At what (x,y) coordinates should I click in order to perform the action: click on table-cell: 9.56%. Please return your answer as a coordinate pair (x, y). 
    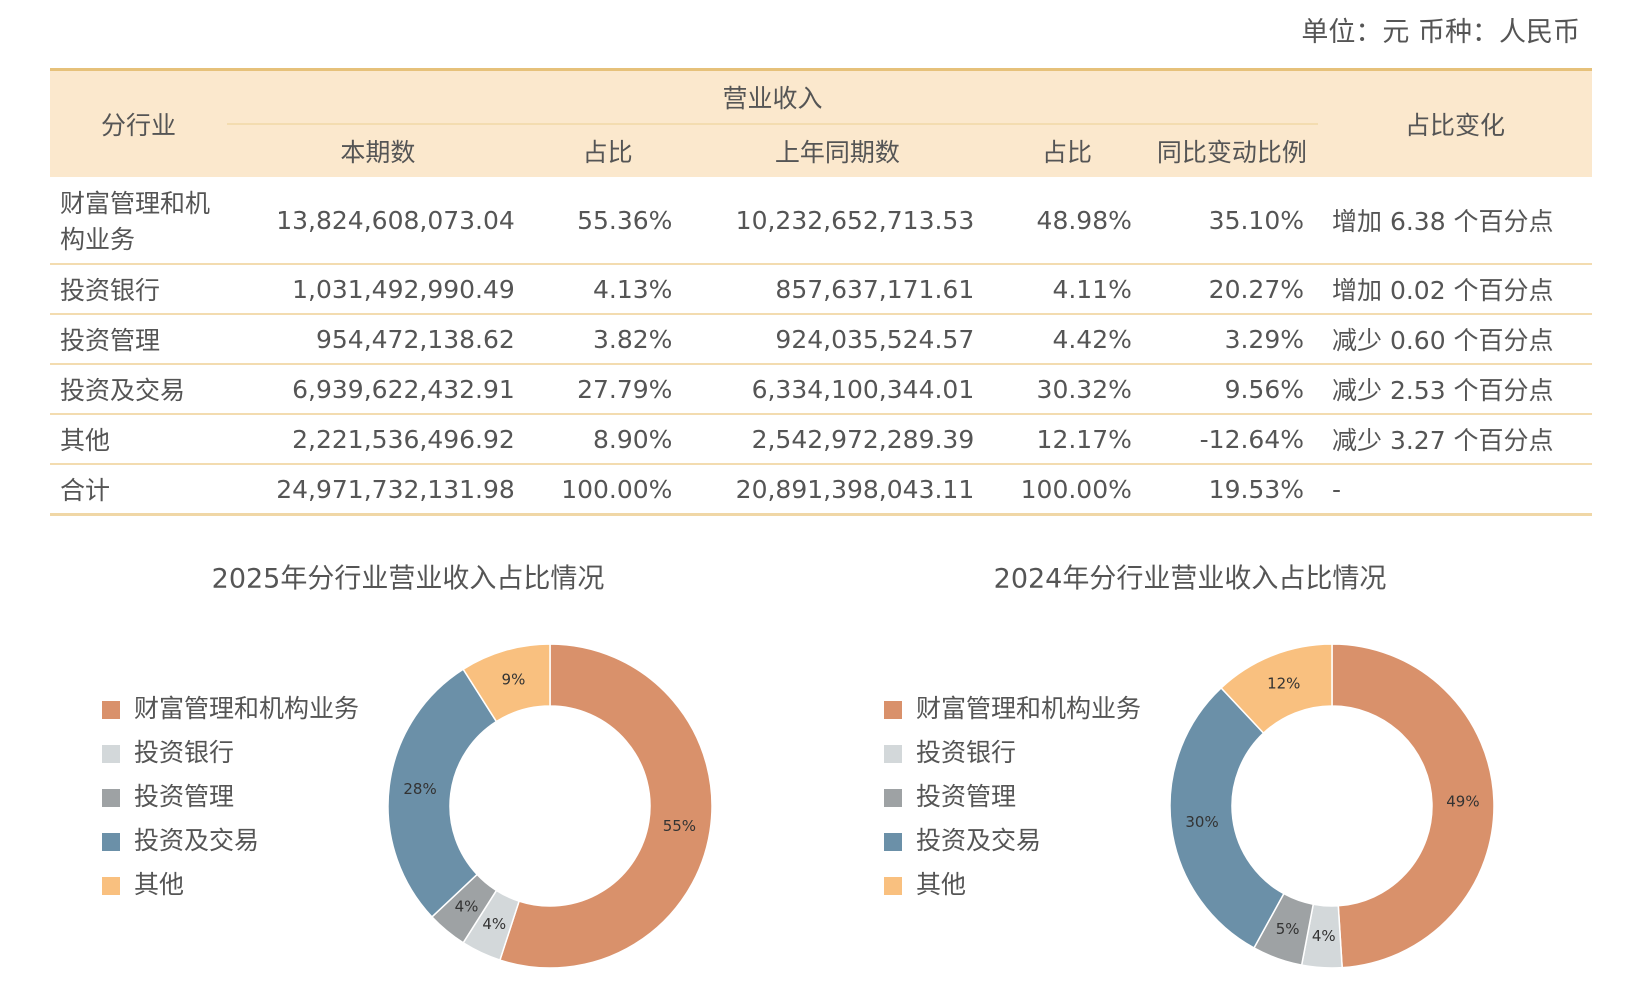
    Looking at the image, I should click on (1231, 389).